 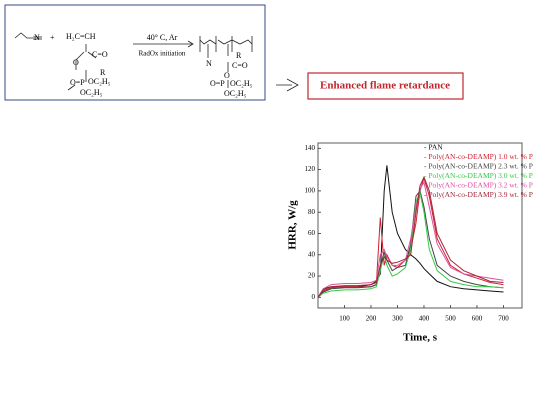 I want to click on condition: 40° C, Ar, so click(x=162, y=37).